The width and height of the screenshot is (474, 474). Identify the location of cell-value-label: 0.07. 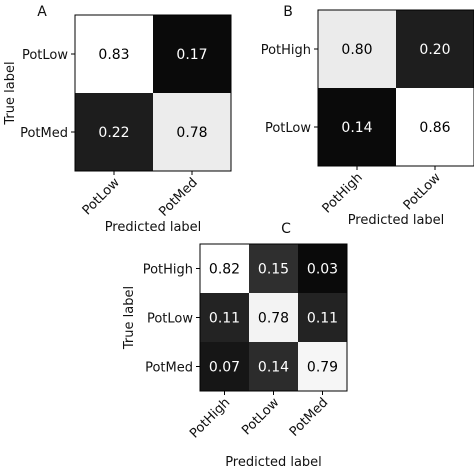
(224, 368).